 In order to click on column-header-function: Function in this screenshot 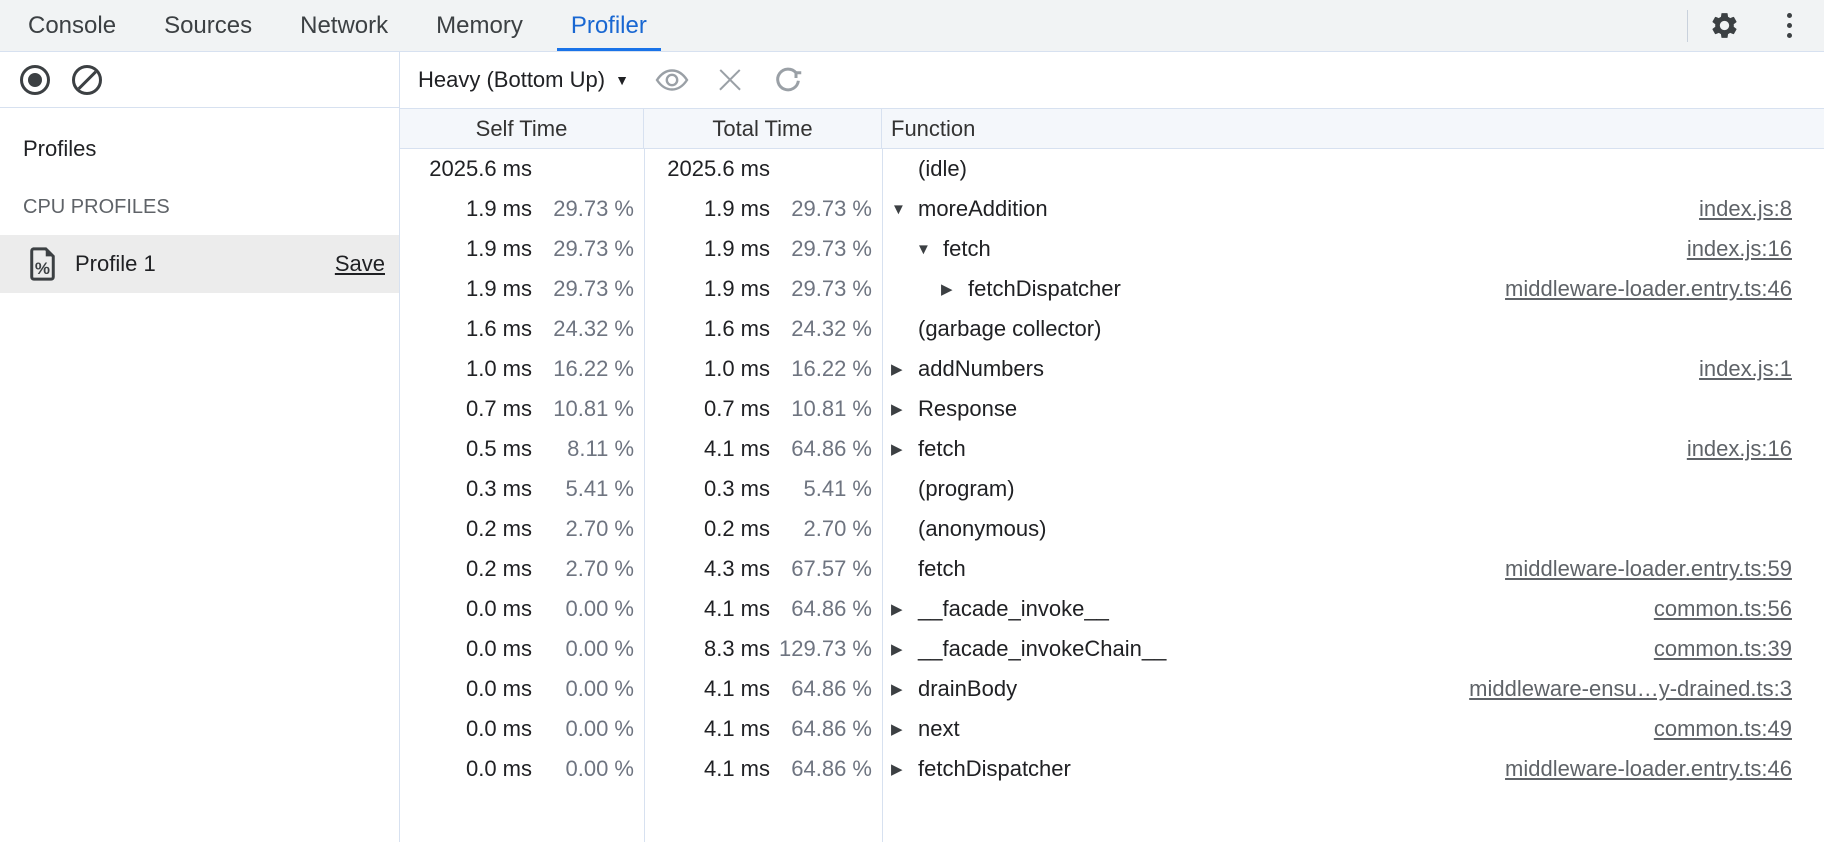, I will do `click(933, 128)`.